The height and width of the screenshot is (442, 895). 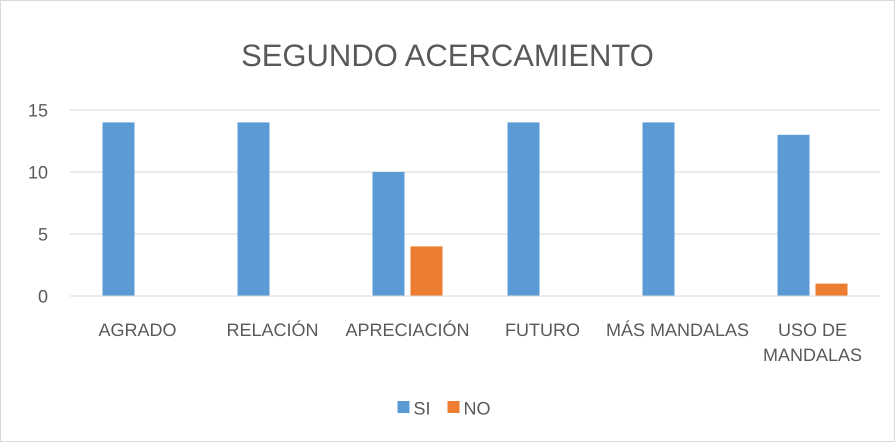 What do you see at coordinates (407, 330) in the screenshot?
I see `x-tick-label: APRECIACIÓN` at bounding box center [407, 330].